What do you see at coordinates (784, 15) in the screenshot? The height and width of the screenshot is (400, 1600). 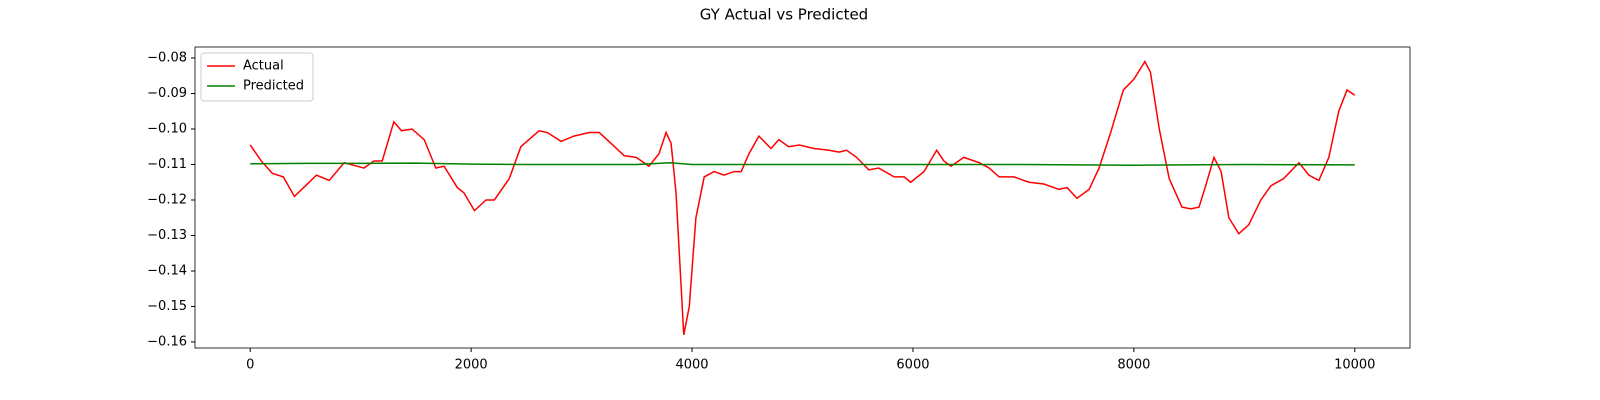 I see `chart-title: GY Actual vs Predicted` at bounding box center [784, 15].